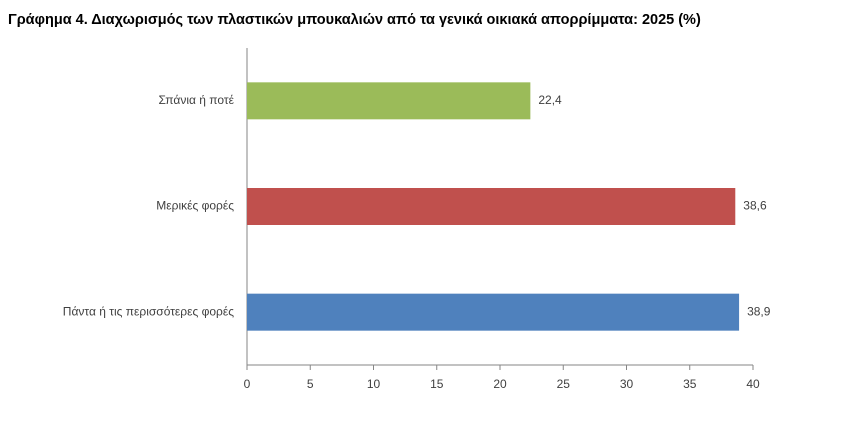  Describe the element at coordinates (759, 311) in the screenshot. I see `value-label: 38,9` at that location.